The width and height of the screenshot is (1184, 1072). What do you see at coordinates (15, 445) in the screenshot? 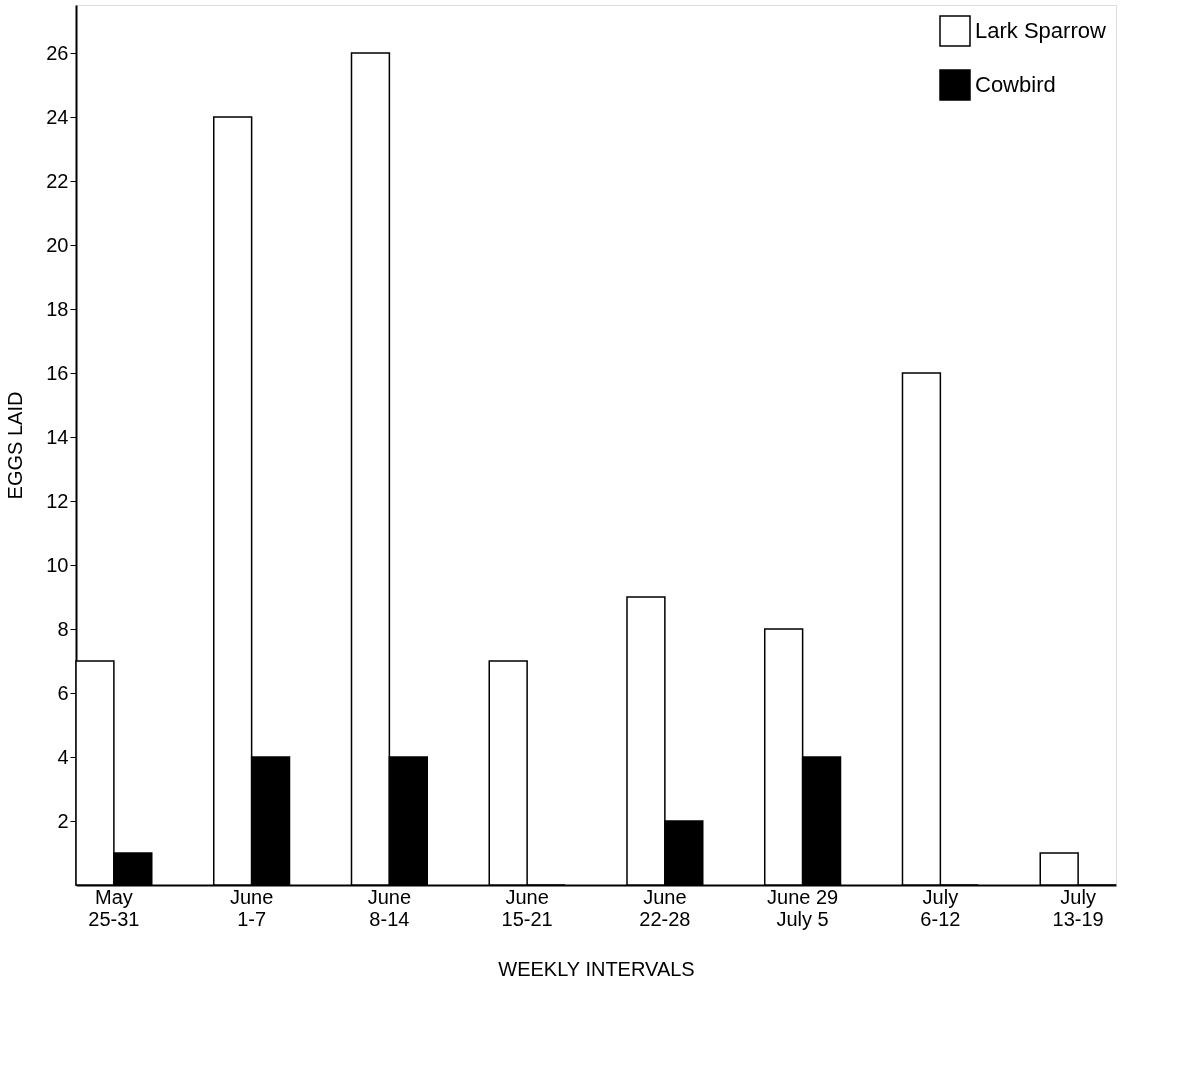
I see `y-axis-title: EGGS LAID` at bounding box center [15, 445].